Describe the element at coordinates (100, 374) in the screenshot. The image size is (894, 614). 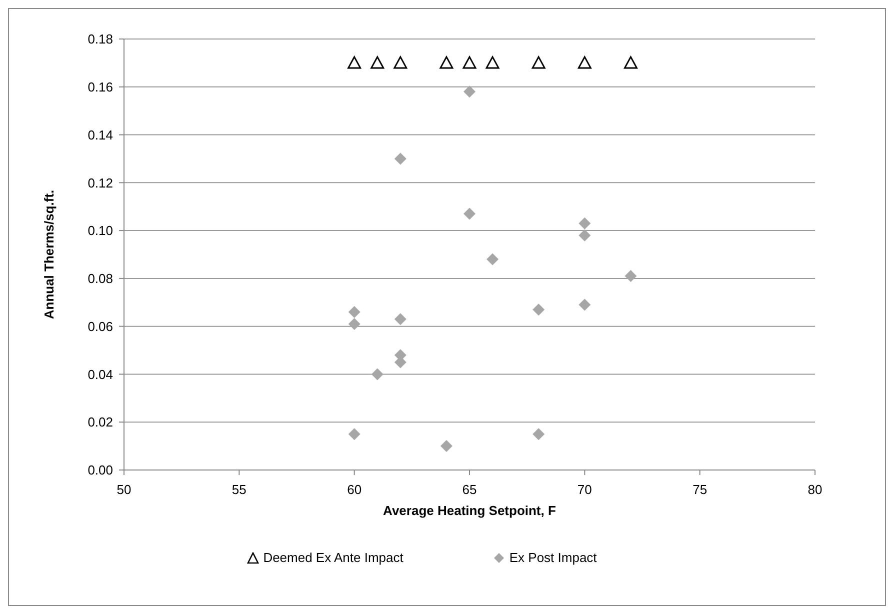
I see `y-tick-label: 0.04` at that location.